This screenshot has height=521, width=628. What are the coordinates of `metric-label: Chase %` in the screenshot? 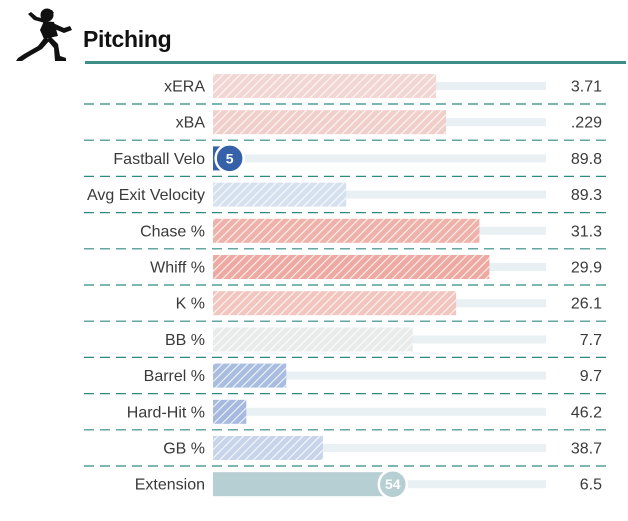 It's located at (172, 231).